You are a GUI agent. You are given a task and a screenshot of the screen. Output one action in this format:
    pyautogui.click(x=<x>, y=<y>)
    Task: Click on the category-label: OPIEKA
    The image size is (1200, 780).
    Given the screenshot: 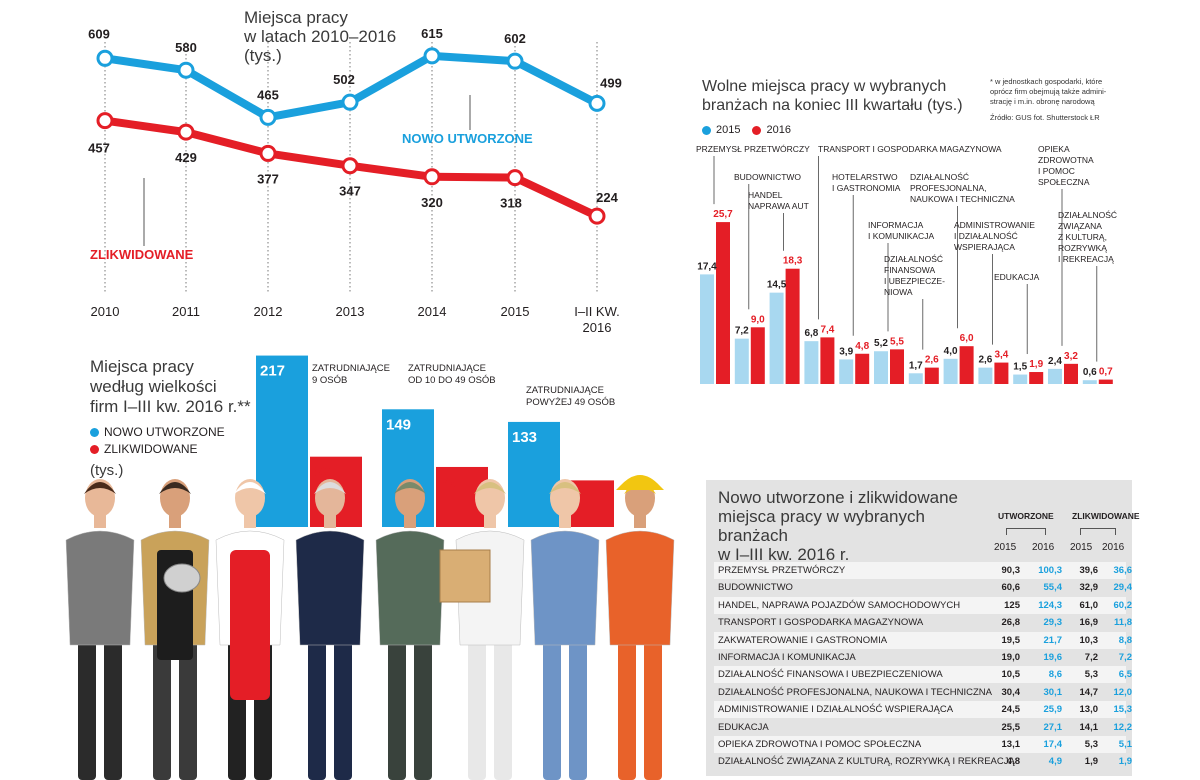 What is the action you would take?
    pyautogui.click(x=1054, y=149)
    